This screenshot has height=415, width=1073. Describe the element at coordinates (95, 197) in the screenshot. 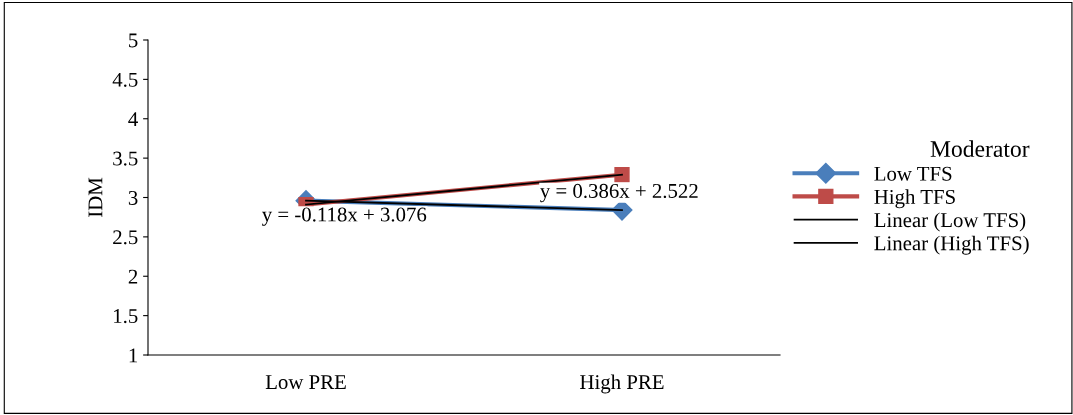

I see `y-axis-title: IDM` at that location.